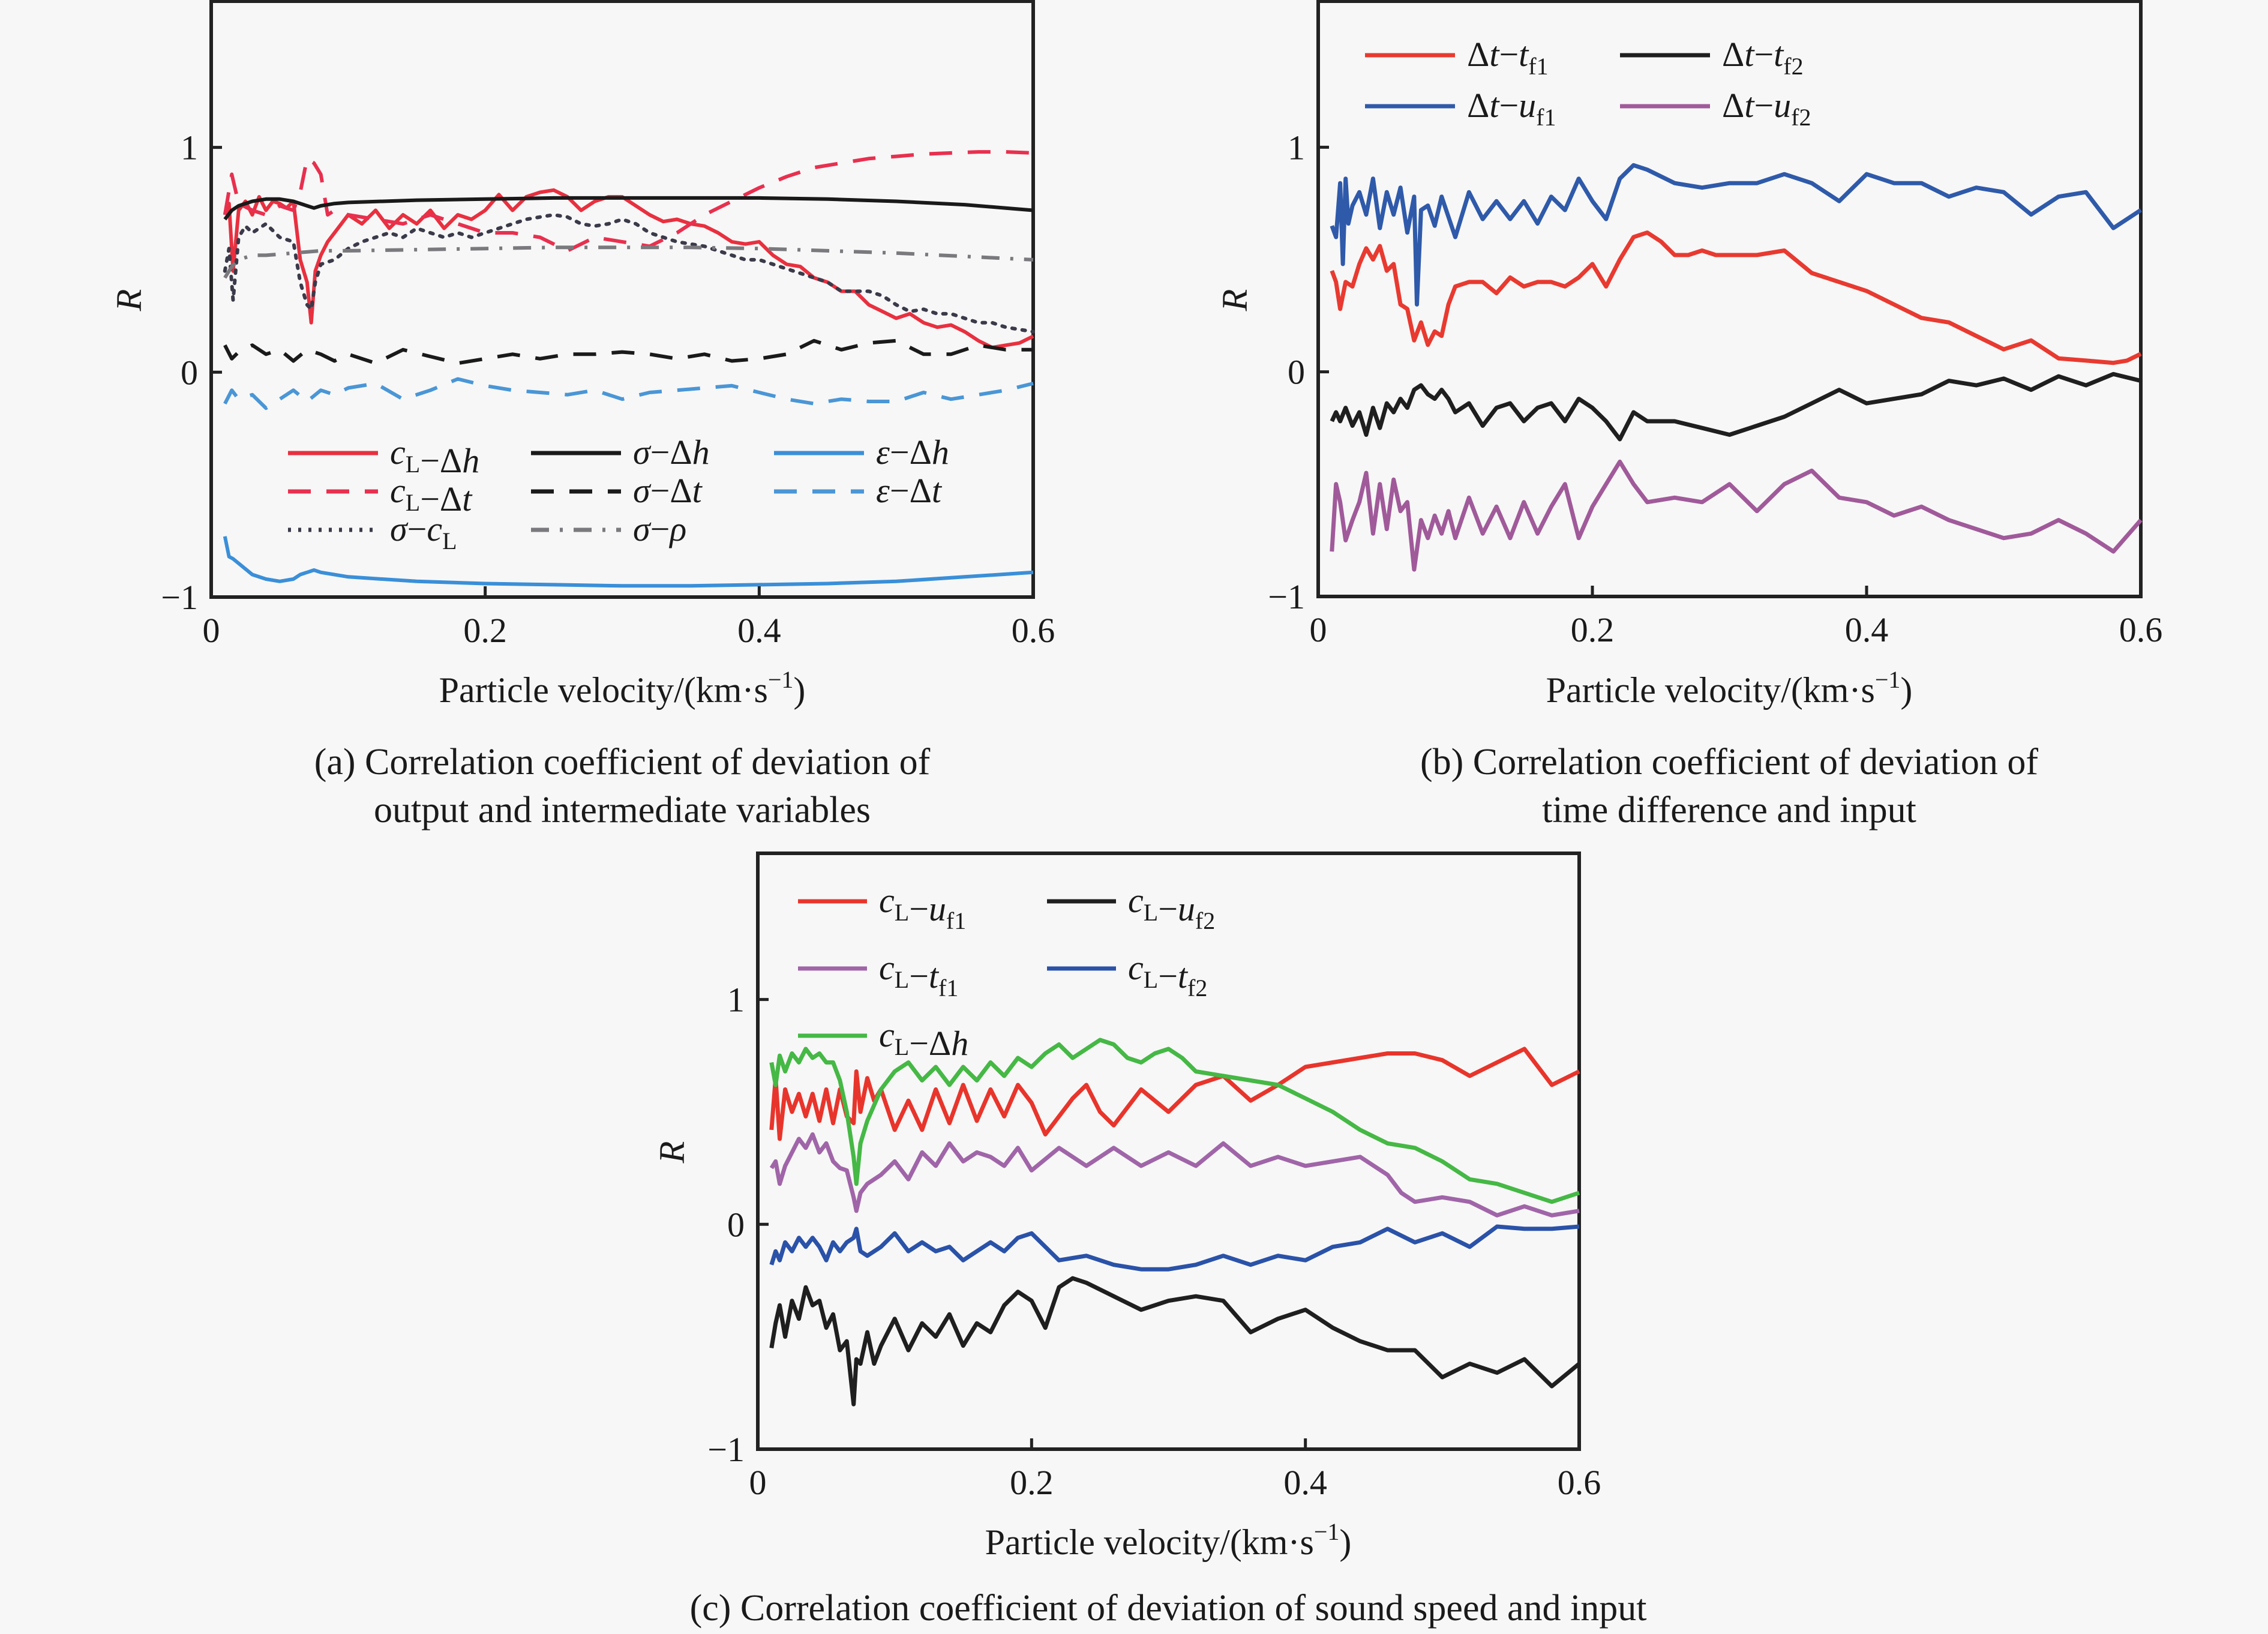  Describe the element at coordinates (1588, 83) in the screenshot. I see `legend-b: Δt−tf1 Δt−uf1 Δt−tf2 Δt−uf2` at that location.